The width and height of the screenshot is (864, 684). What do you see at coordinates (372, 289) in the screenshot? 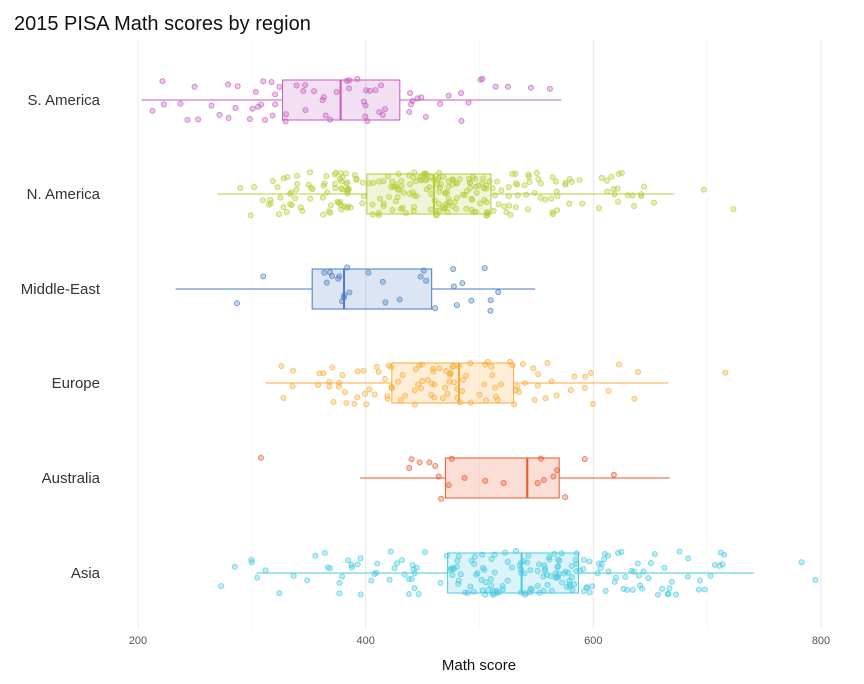
I see `box` at bounding box center [372, 289].